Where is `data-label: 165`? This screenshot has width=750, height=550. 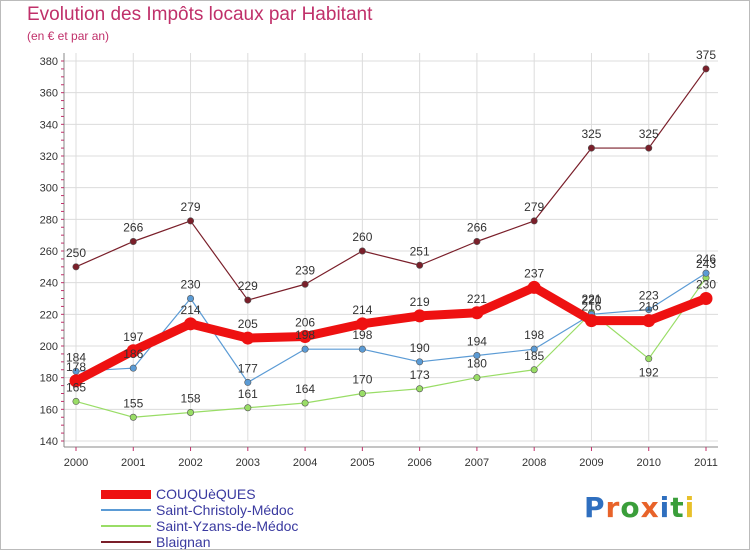 data-label: 165 is located at coordinates (76, 387).